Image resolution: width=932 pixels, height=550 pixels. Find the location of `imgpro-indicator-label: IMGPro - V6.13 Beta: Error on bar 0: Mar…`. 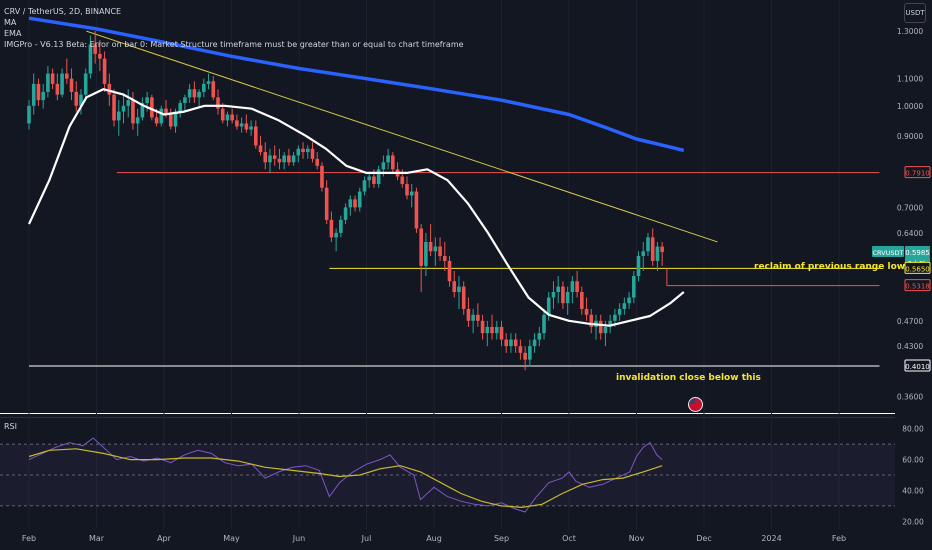

imgpro-indicator-label: IMGPro - V6.13 Beta: Error on bar 0: Mar… is located at coordinates (234, 44).